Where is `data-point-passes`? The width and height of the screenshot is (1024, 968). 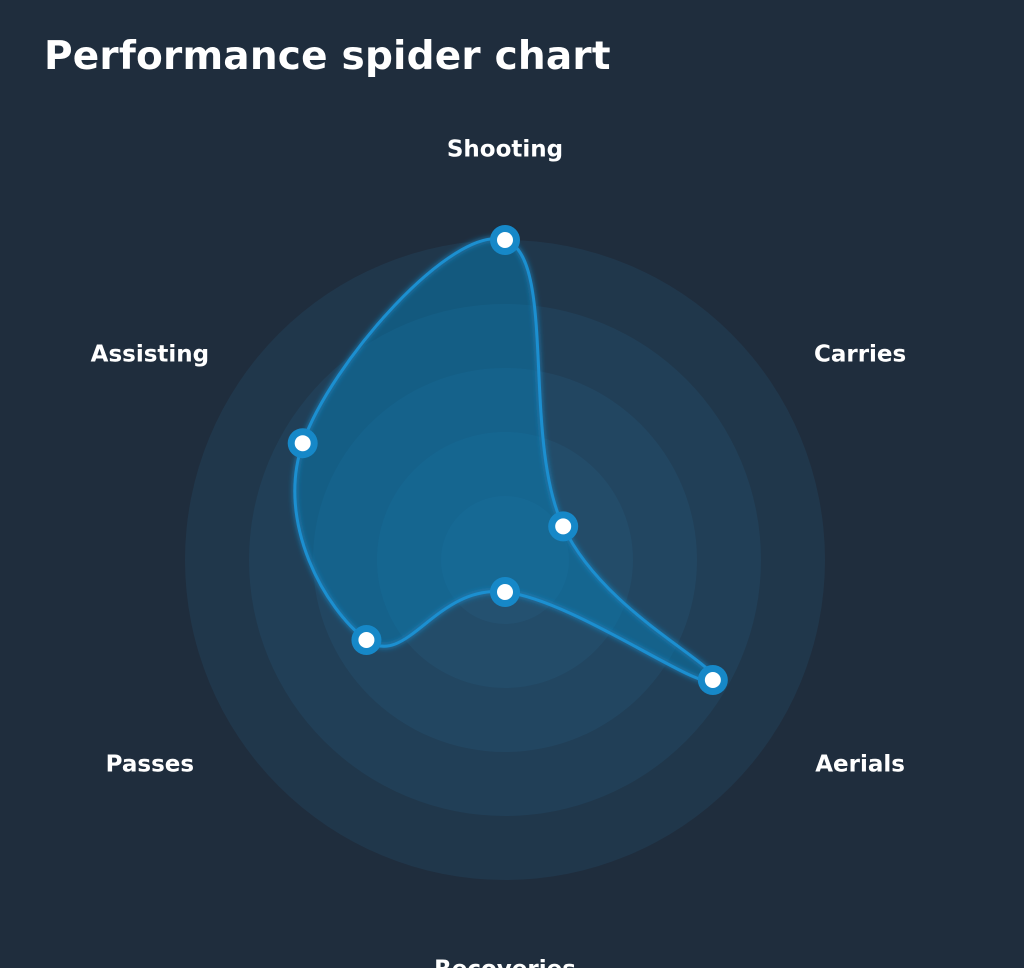
data-point-passes is located at coordinates (366, 640).